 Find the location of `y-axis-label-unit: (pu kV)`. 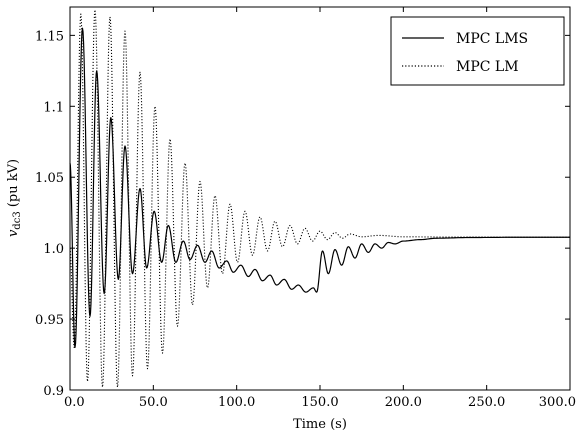

y-axis-label-unit: (pu kV) is located at coordinates (13, 185).